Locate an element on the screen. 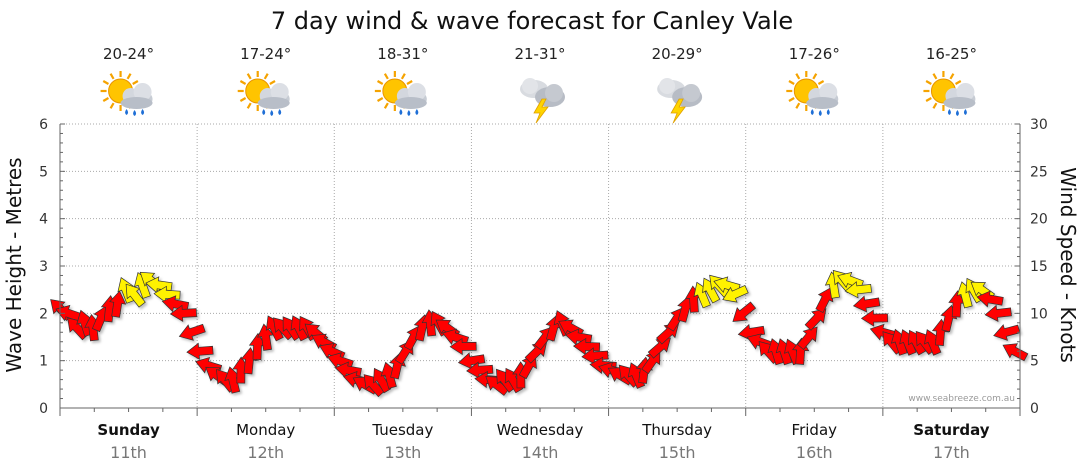 Image resolution: width=1080 pixels, height=475 pixels. y-tick-label-right: 0 is located at coordinates (1034, 409).